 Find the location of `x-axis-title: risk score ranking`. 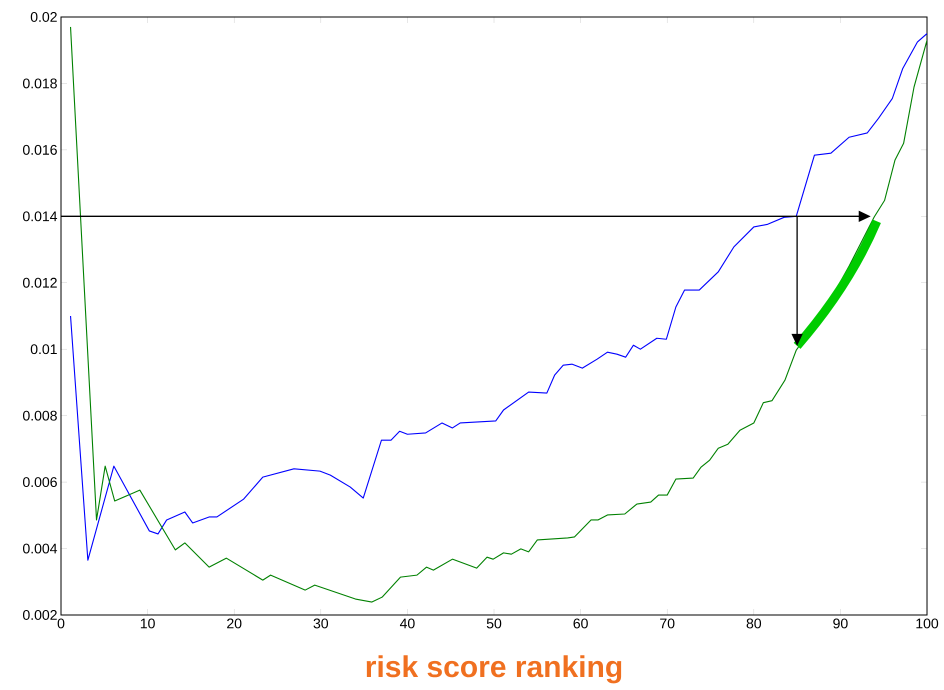

x-axis-title: risk score ranking is located at coordinates (494, 669).